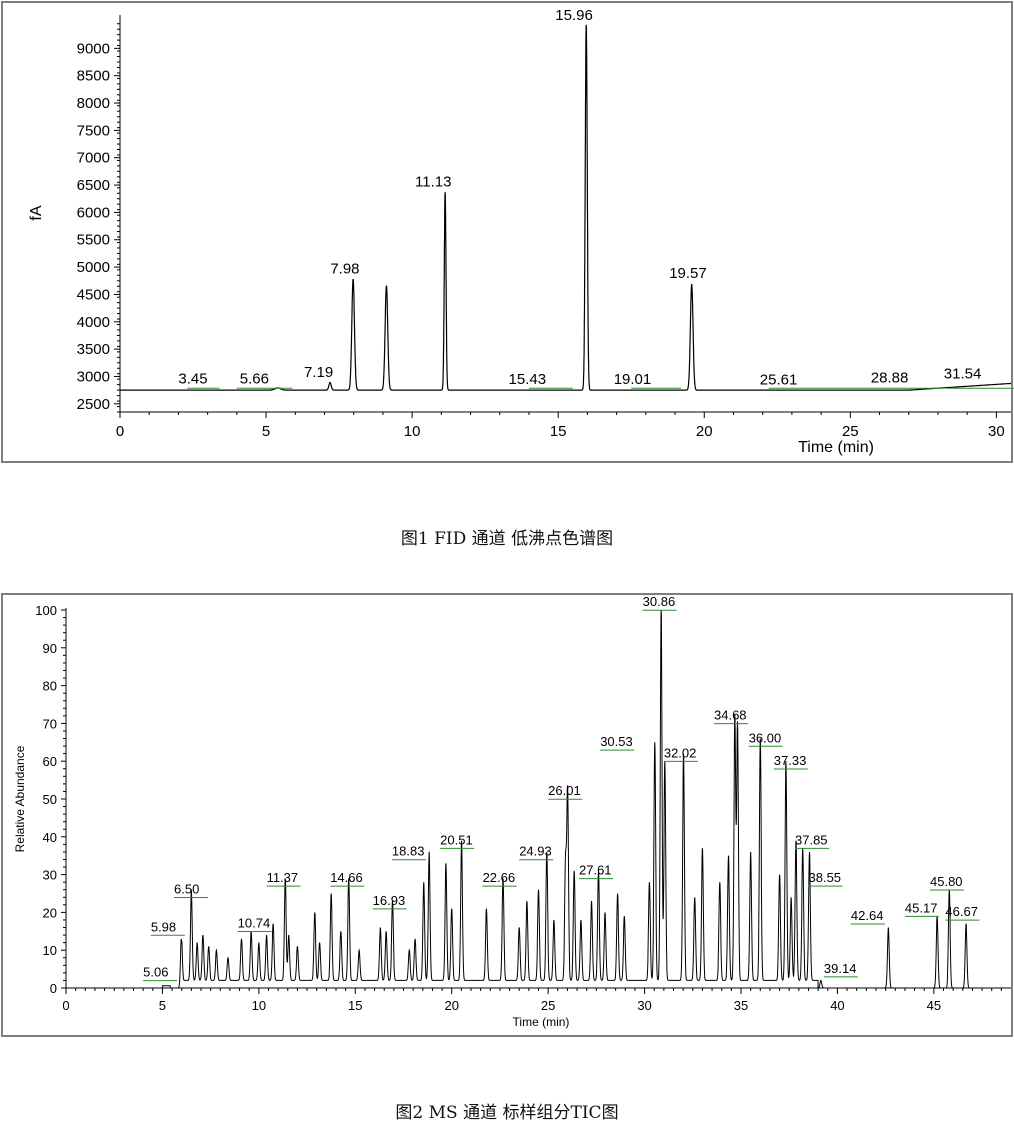 The height and width of the screenshot is (1136, 1014). Describe the element at coordinates (50, 837) in the screenshot. I see `y-tick-label-40: 40` at that location.